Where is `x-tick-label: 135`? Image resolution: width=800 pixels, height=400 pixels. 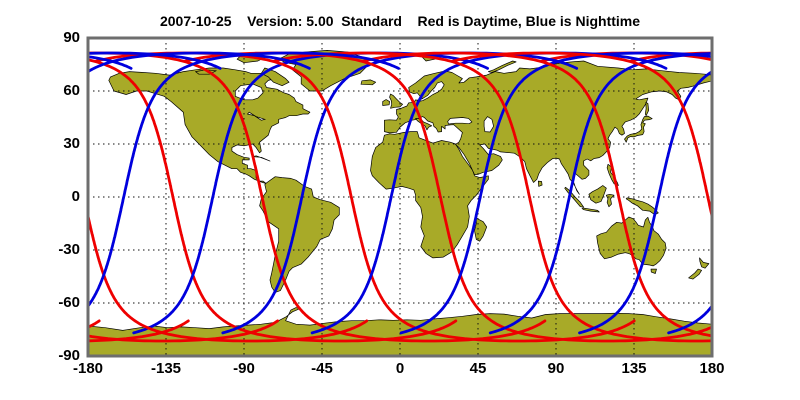 x-tick-label: 135 is located at coordinates (634, 368).